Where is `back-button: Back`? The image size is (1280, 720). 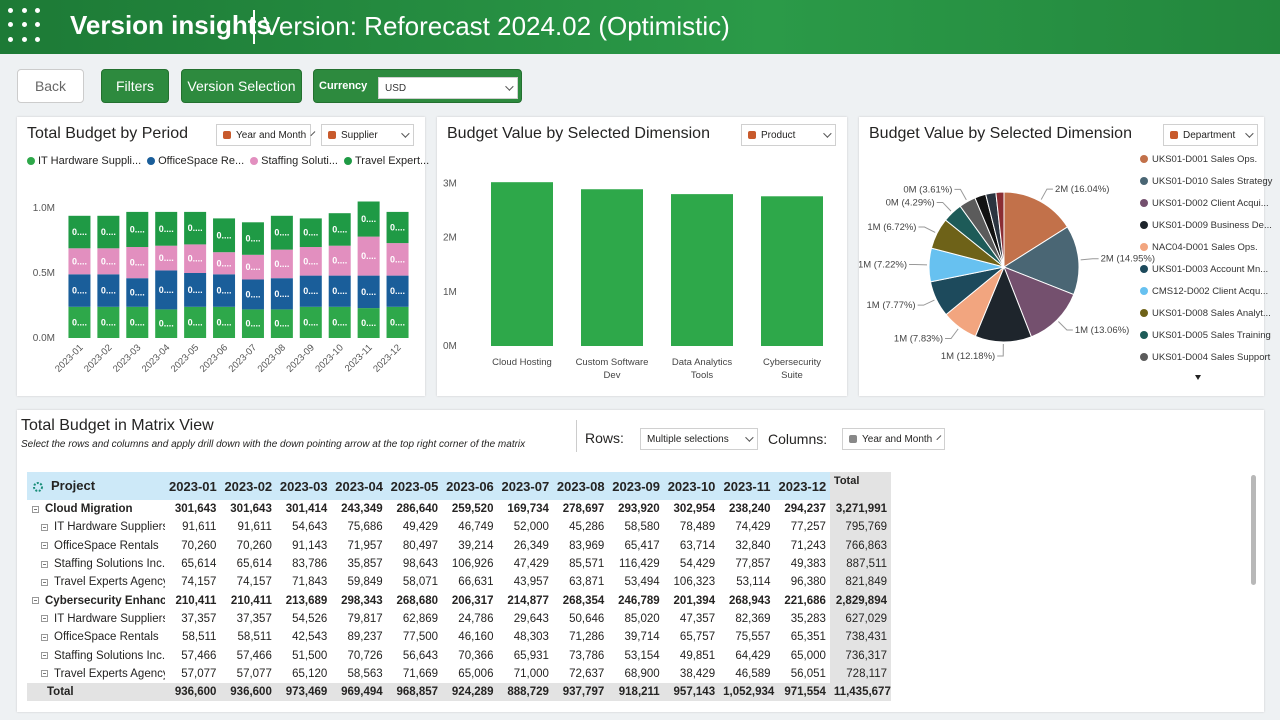 back-button: Back is located at coordinates (50, 86).